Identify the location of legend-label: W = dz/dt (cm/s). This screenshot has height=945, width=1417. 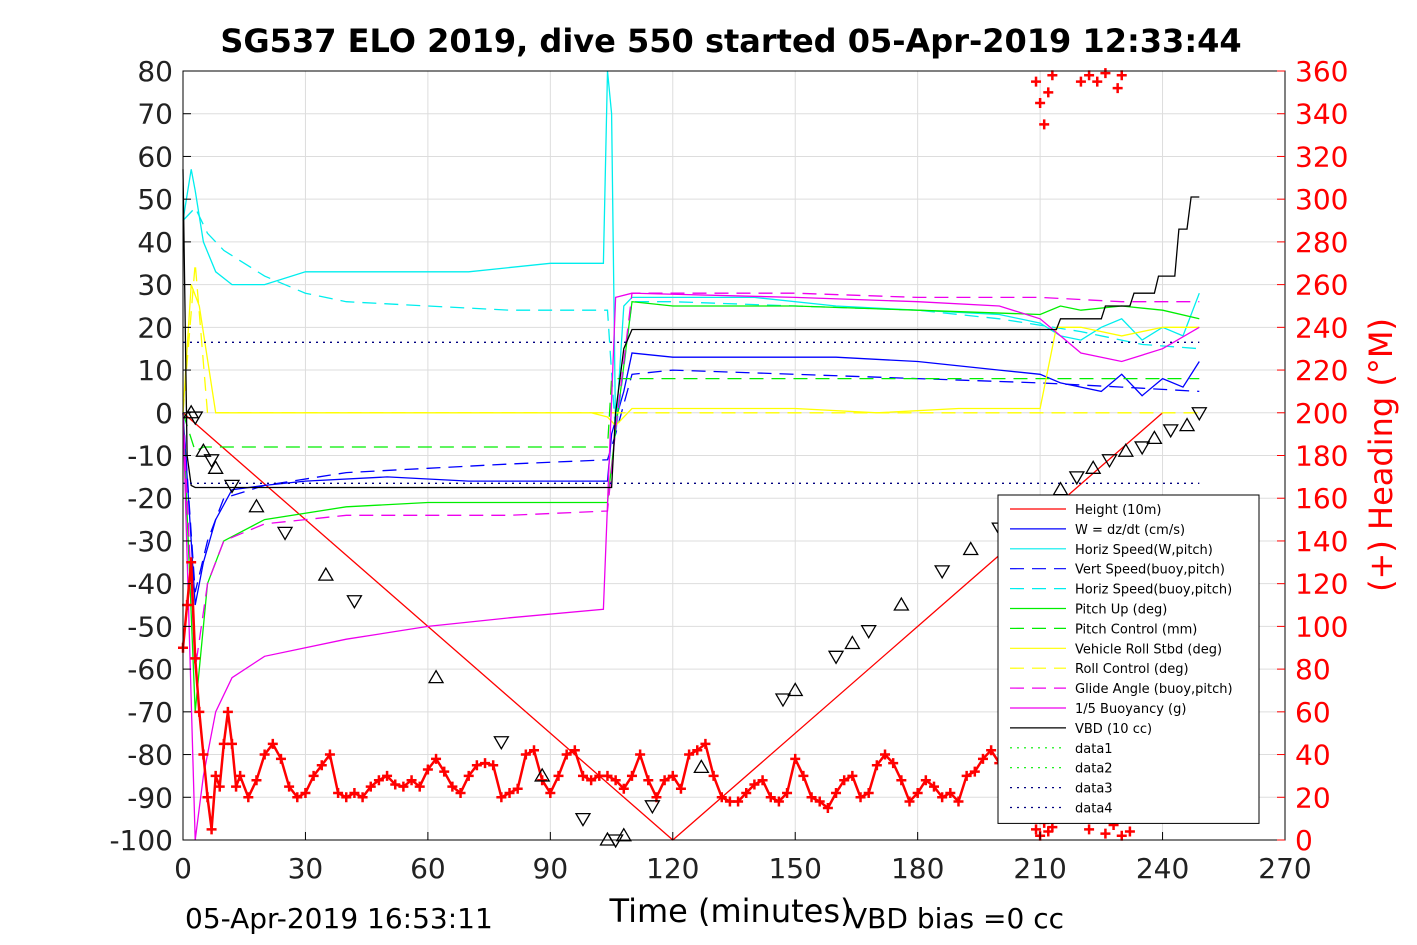
(1130, 530).